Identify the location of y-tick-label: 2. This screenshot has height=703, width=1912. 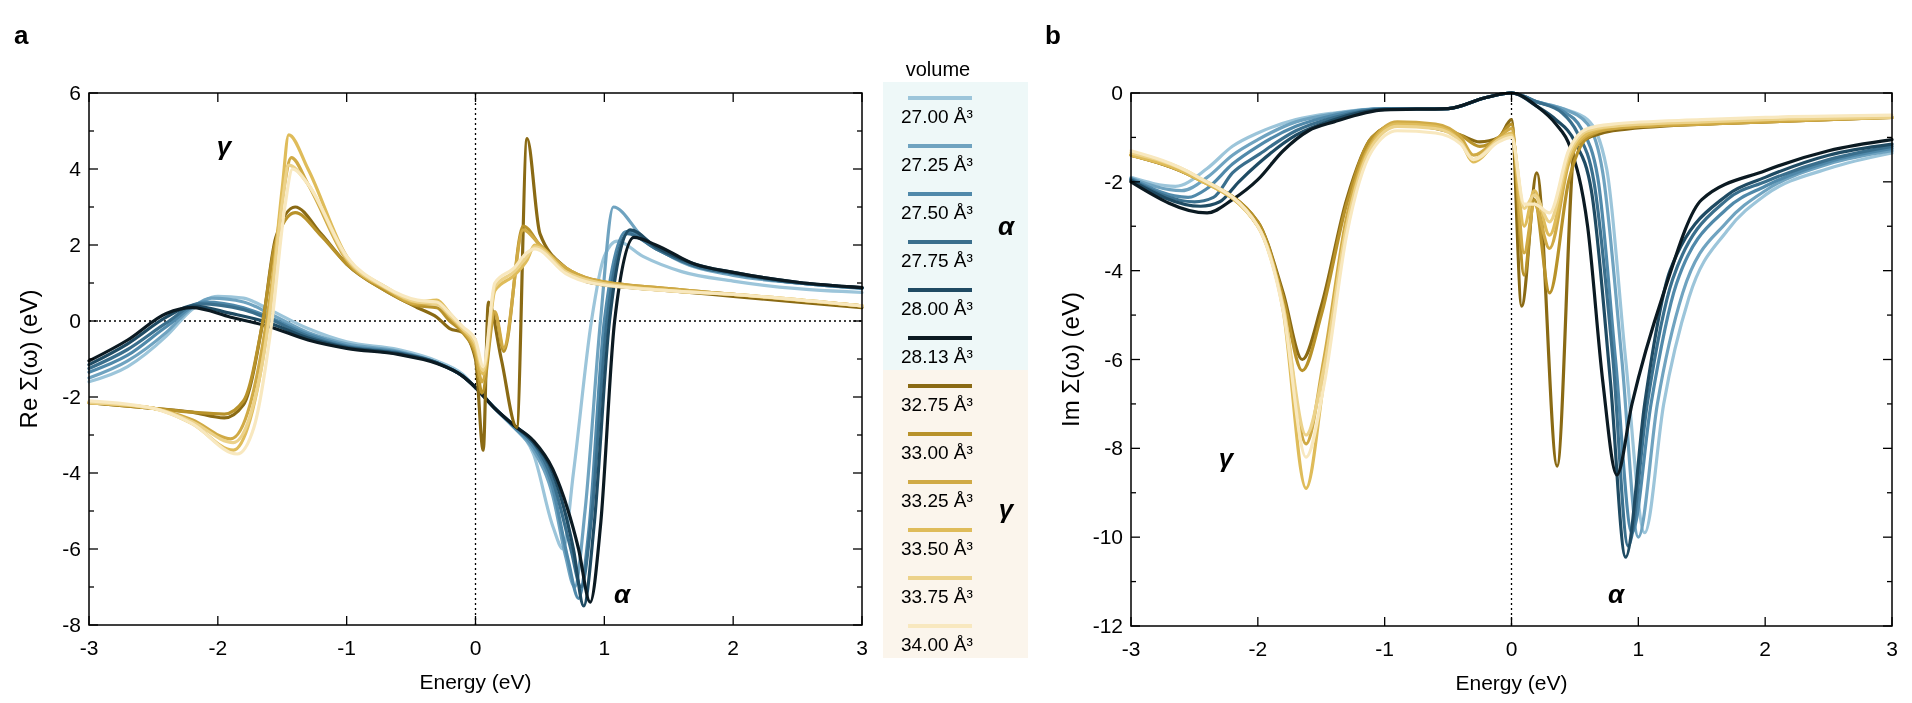
(75, 244).